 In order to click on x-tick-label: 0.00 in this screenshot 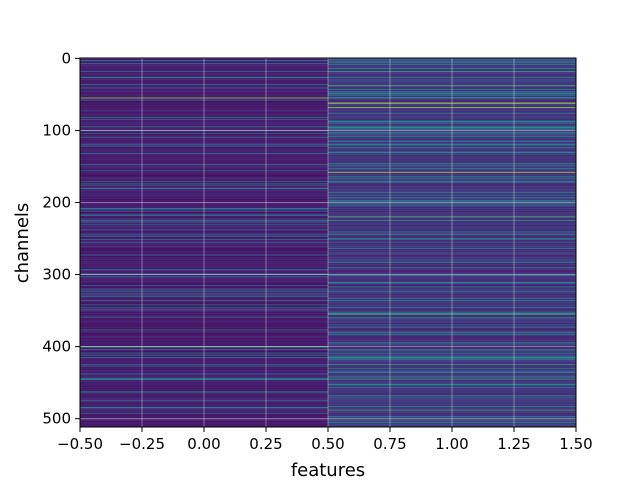, I will do `click(203, 444)`.